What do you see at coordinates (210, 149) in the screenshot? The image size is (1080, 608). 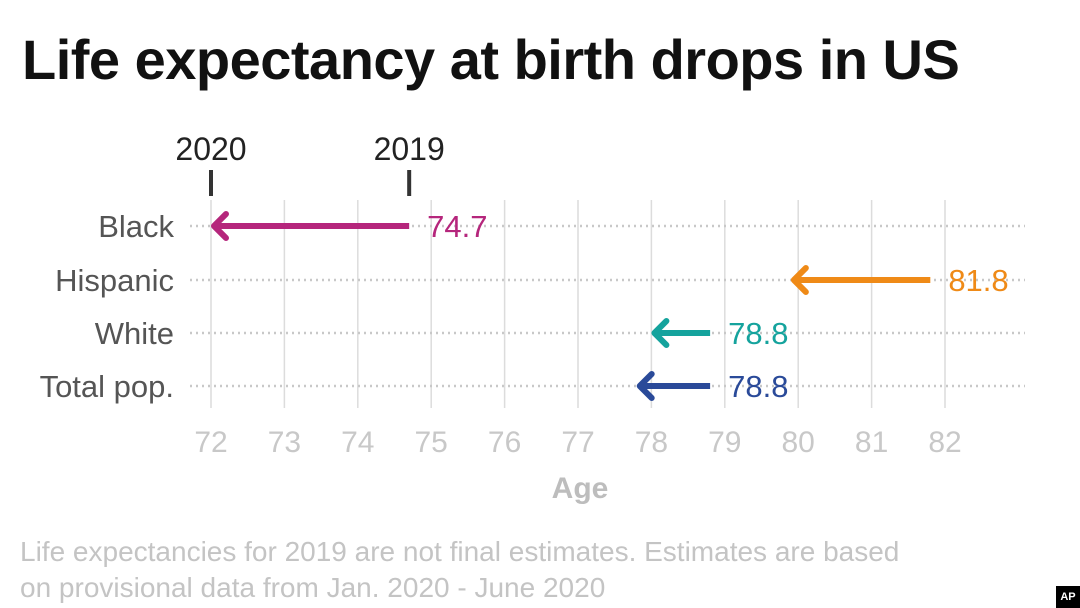 I see `year-marker-label: 2020` at bounding box center [210, 149].